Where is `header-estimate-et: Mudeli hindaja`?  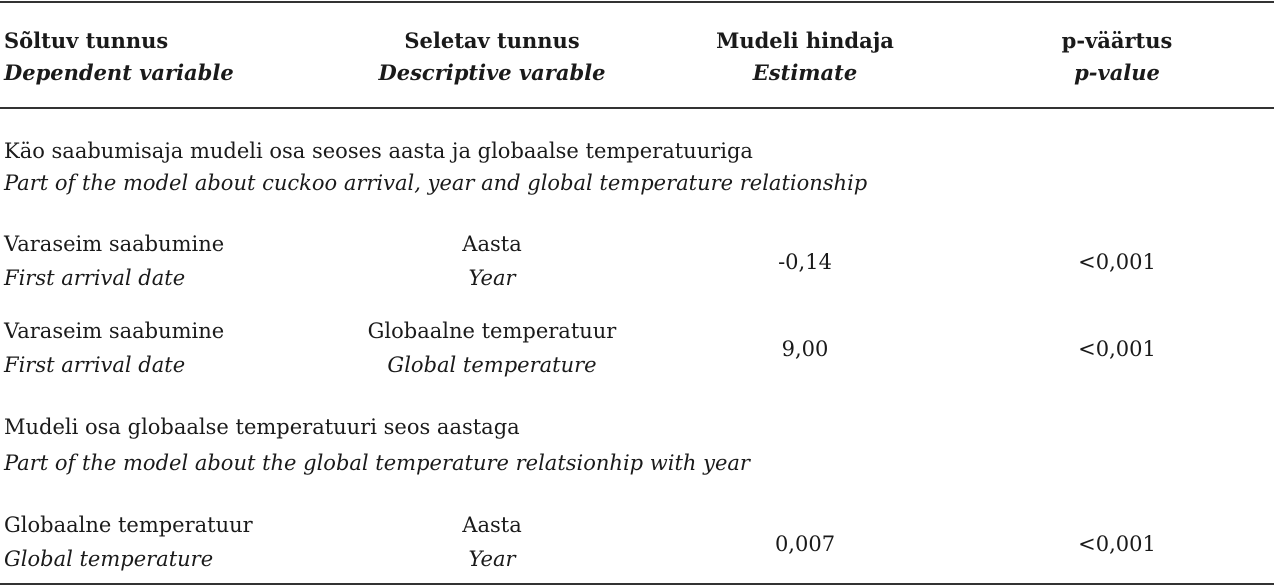 header-estimate-et: Mudeli hindaja is located at coordinates (805, 40).